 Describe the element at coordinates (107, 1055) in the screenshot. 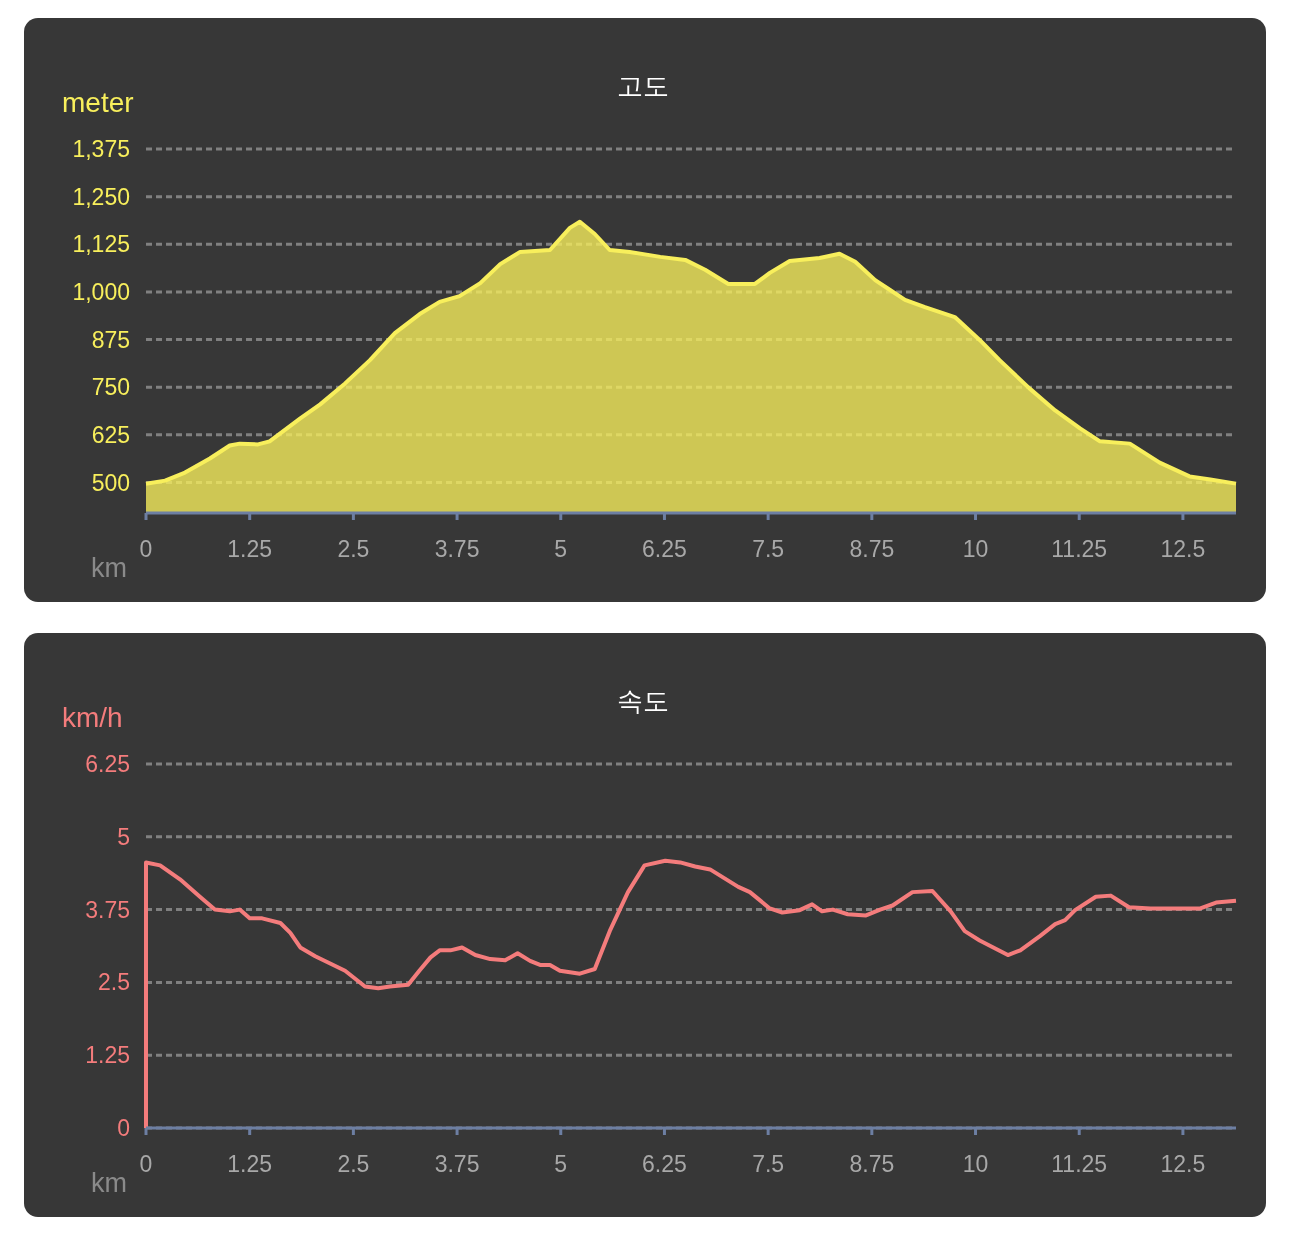

I see `y-tick-label: 1.25` at that location.